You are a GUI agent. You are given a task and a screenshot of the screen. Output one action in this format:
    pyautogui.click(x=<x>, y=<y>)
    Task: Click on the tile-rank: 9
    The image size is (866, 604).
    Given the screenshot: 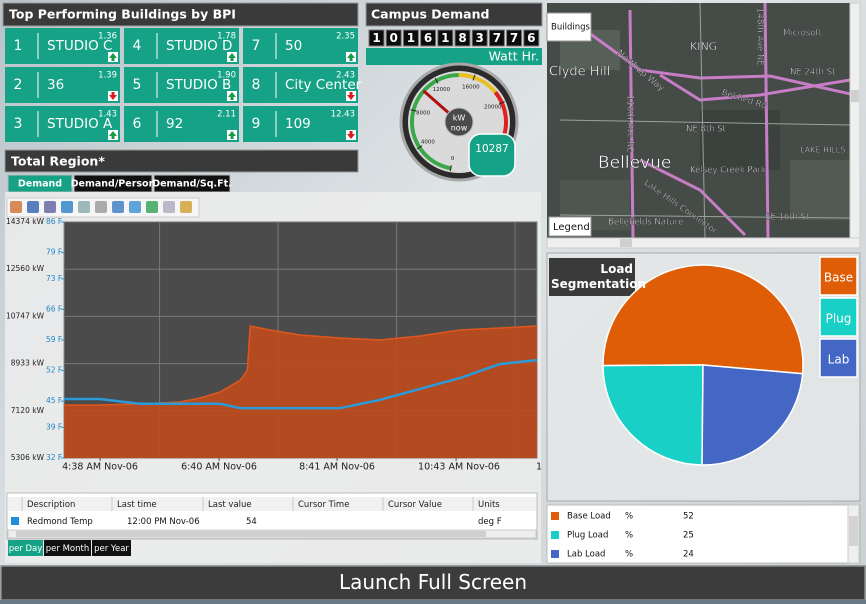 What is the action you would take?
    pyautogui.click(x=256, y=124)
    